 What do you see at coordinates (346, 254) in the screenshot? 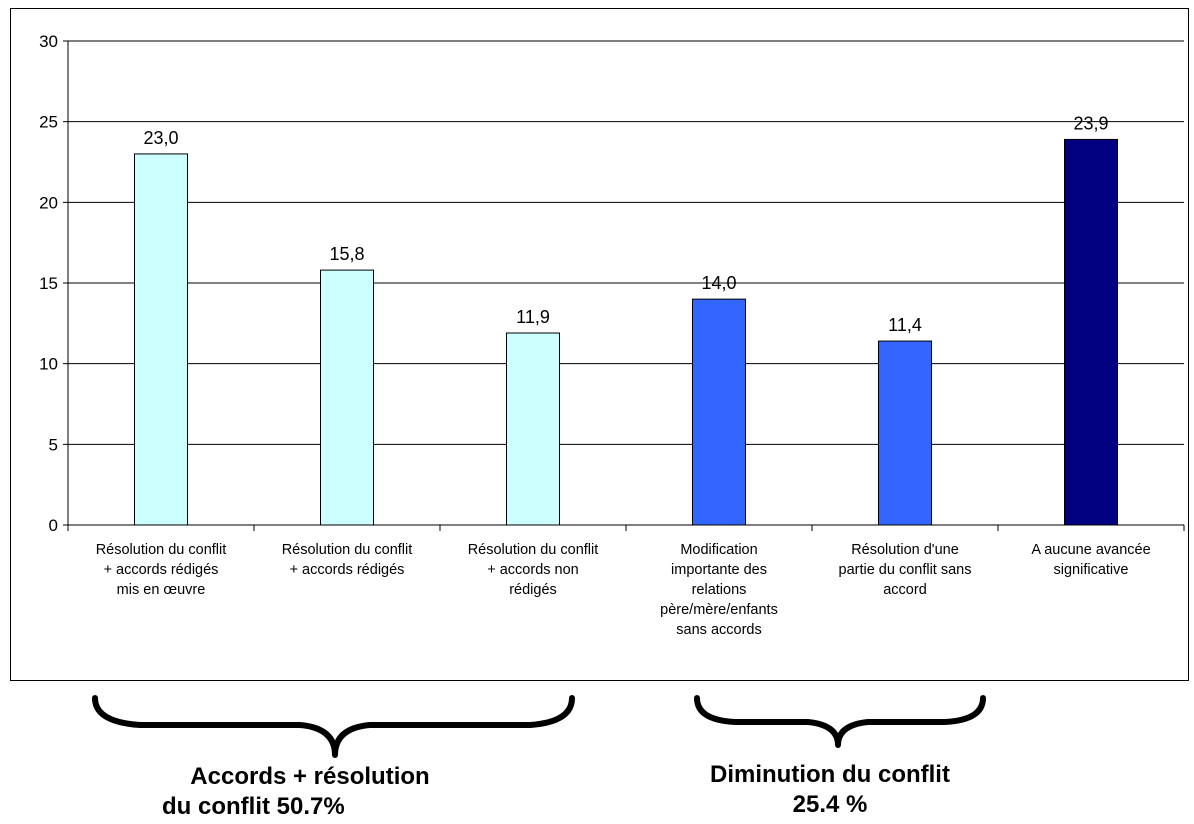
I see `data-label: 15,8` at bounding box center [346, 254].